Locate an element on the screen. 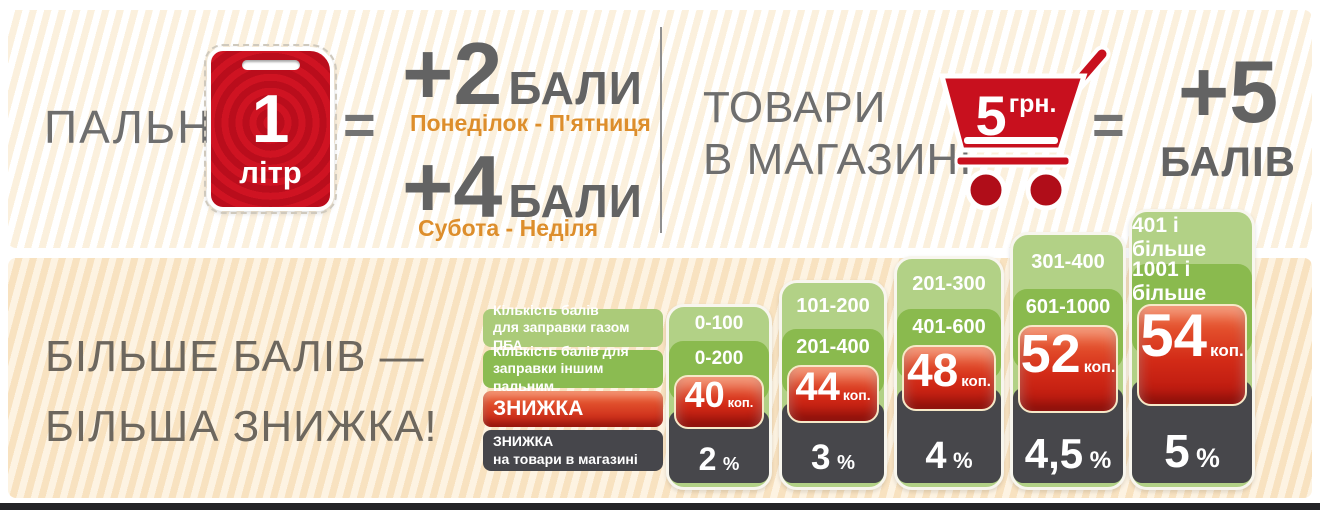  store-bonus: +5 БАЛІВ is located at coordinates (1228, 117).